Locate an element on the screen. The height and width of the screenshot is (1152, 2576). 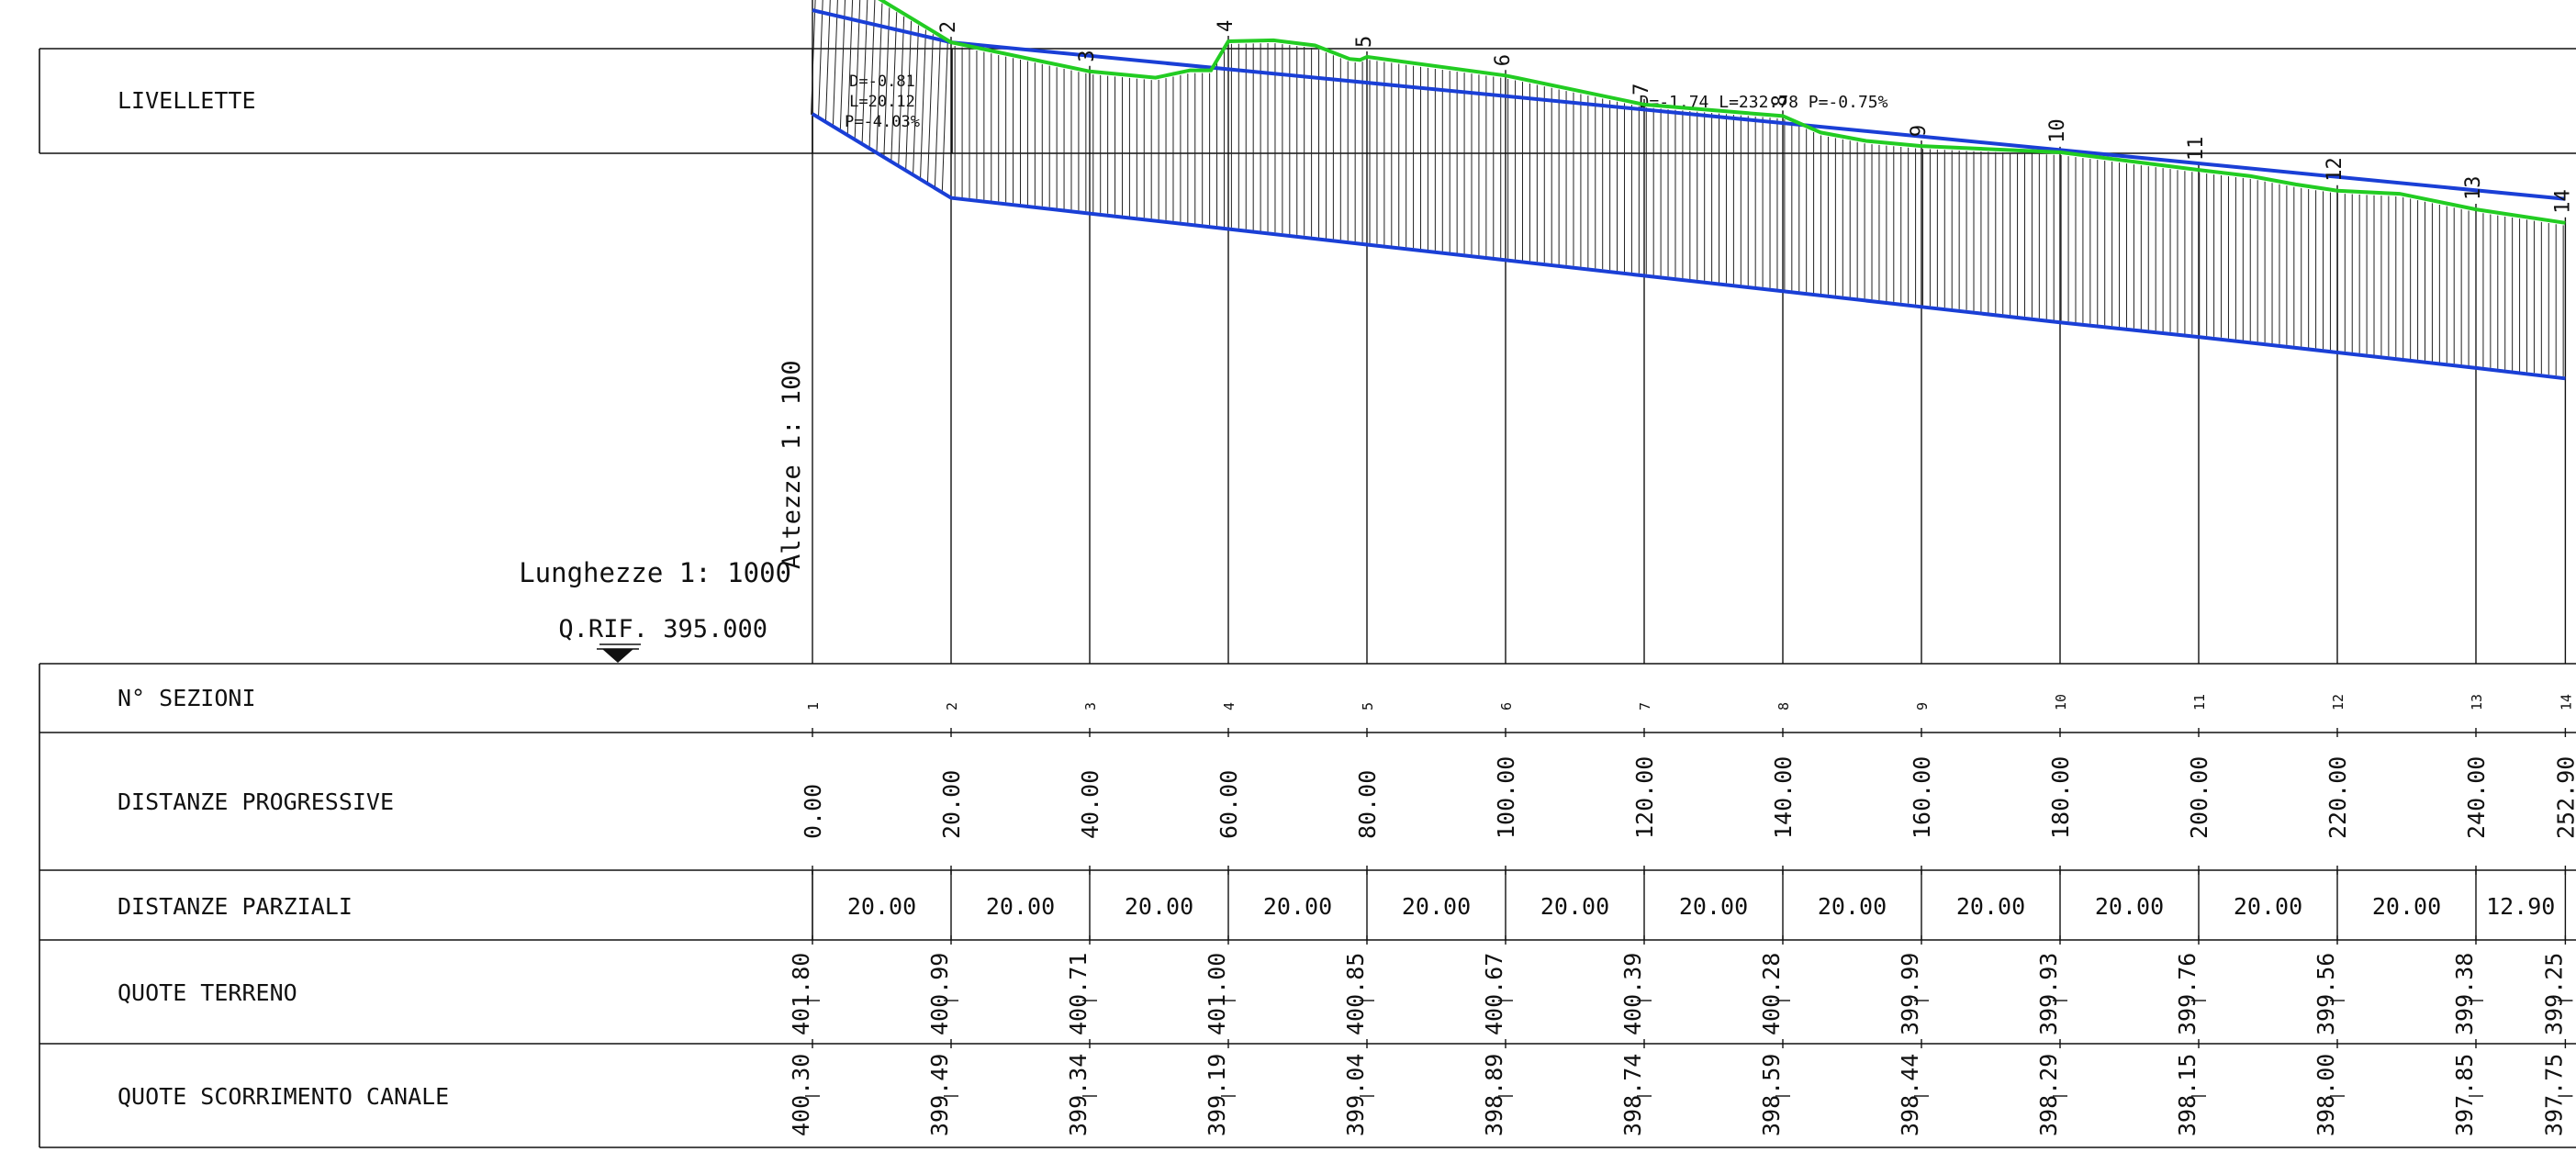
terrain-elevation: 399.25 is located at coordinates (2553, 994).